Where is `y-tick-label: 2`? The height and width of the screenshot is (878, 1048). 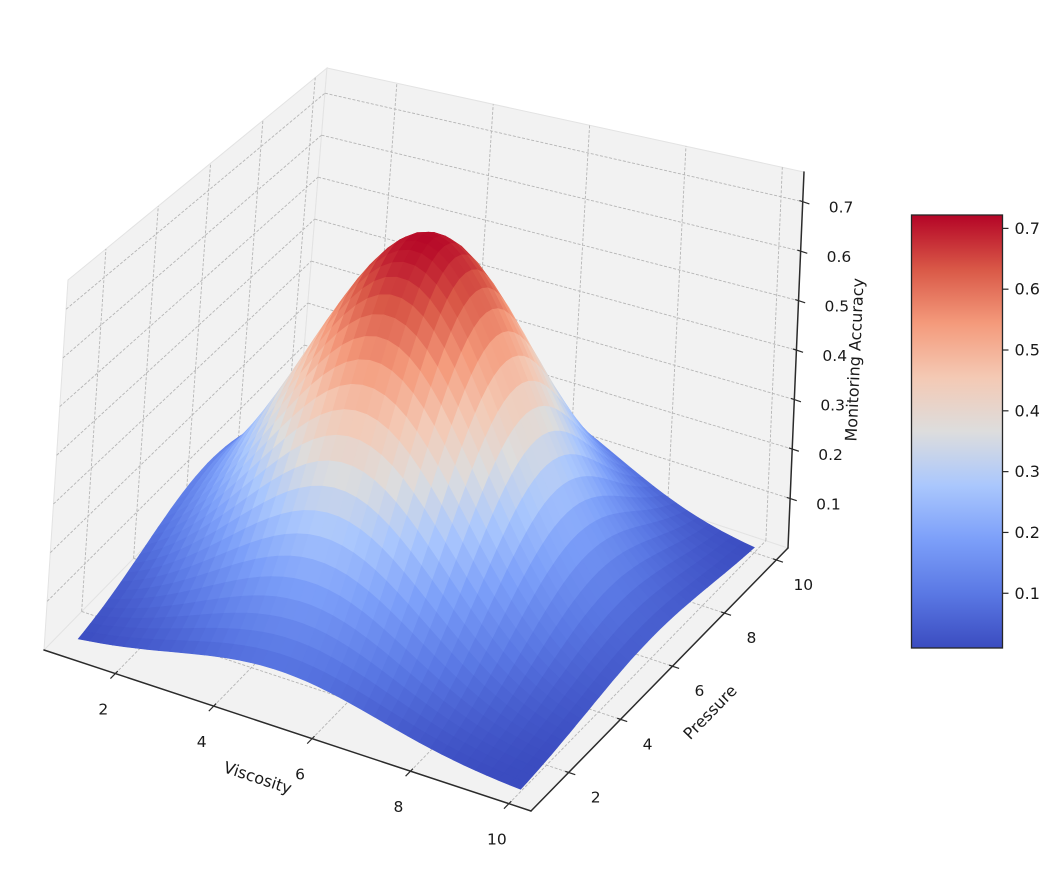 y-tick-label: 2 is located at coordinates (596, 797).